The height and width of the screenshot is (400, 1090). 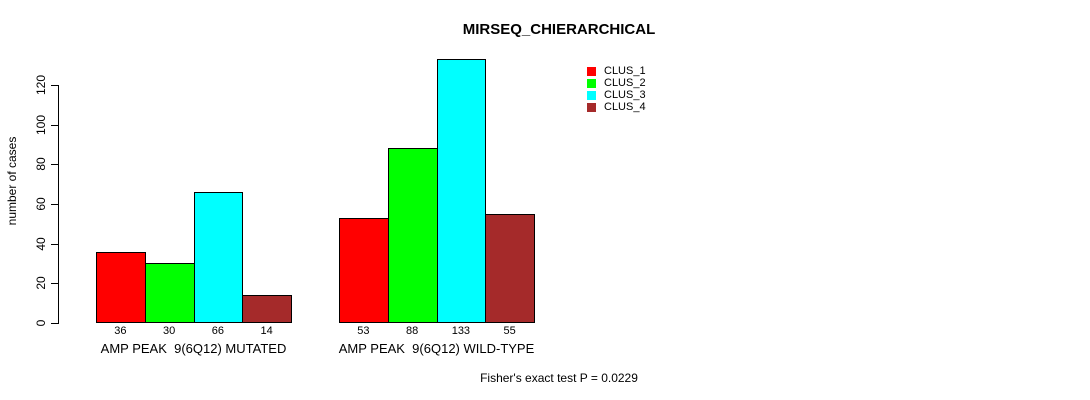 What do you see at coordinates (363, 331) in the screenshot?
I see `bar-value-label: 53` at bounding box center [363, 331].